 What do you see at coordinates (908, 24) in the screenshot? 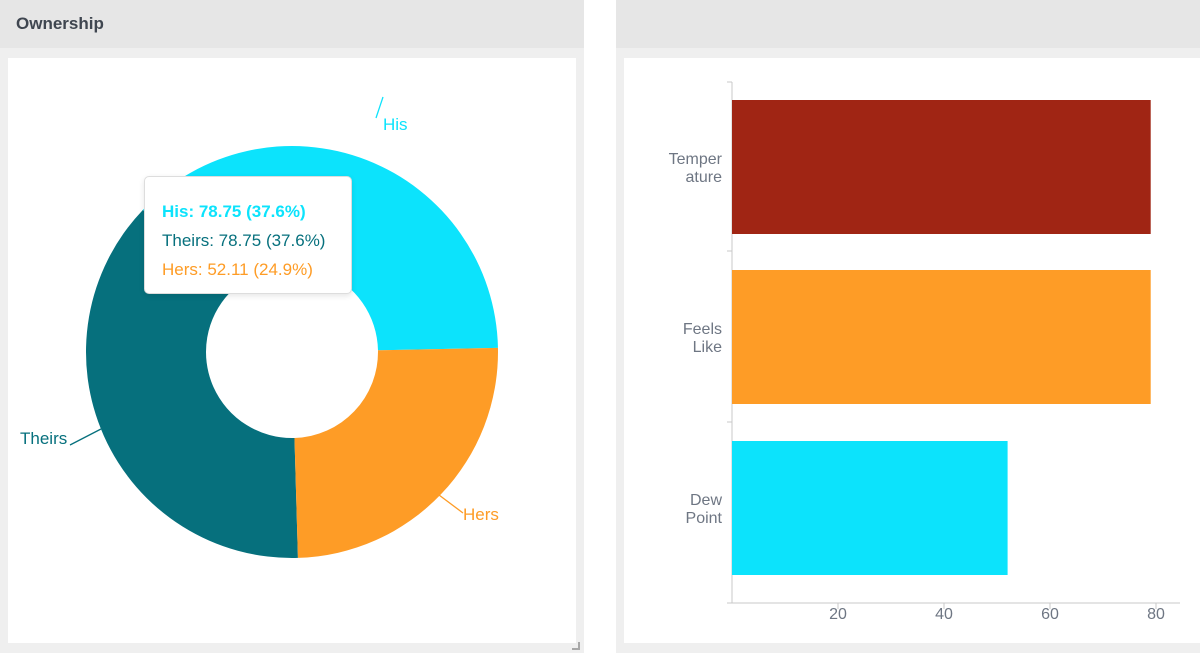
I see `weather-panel-title` at bounding box center [908, 24].